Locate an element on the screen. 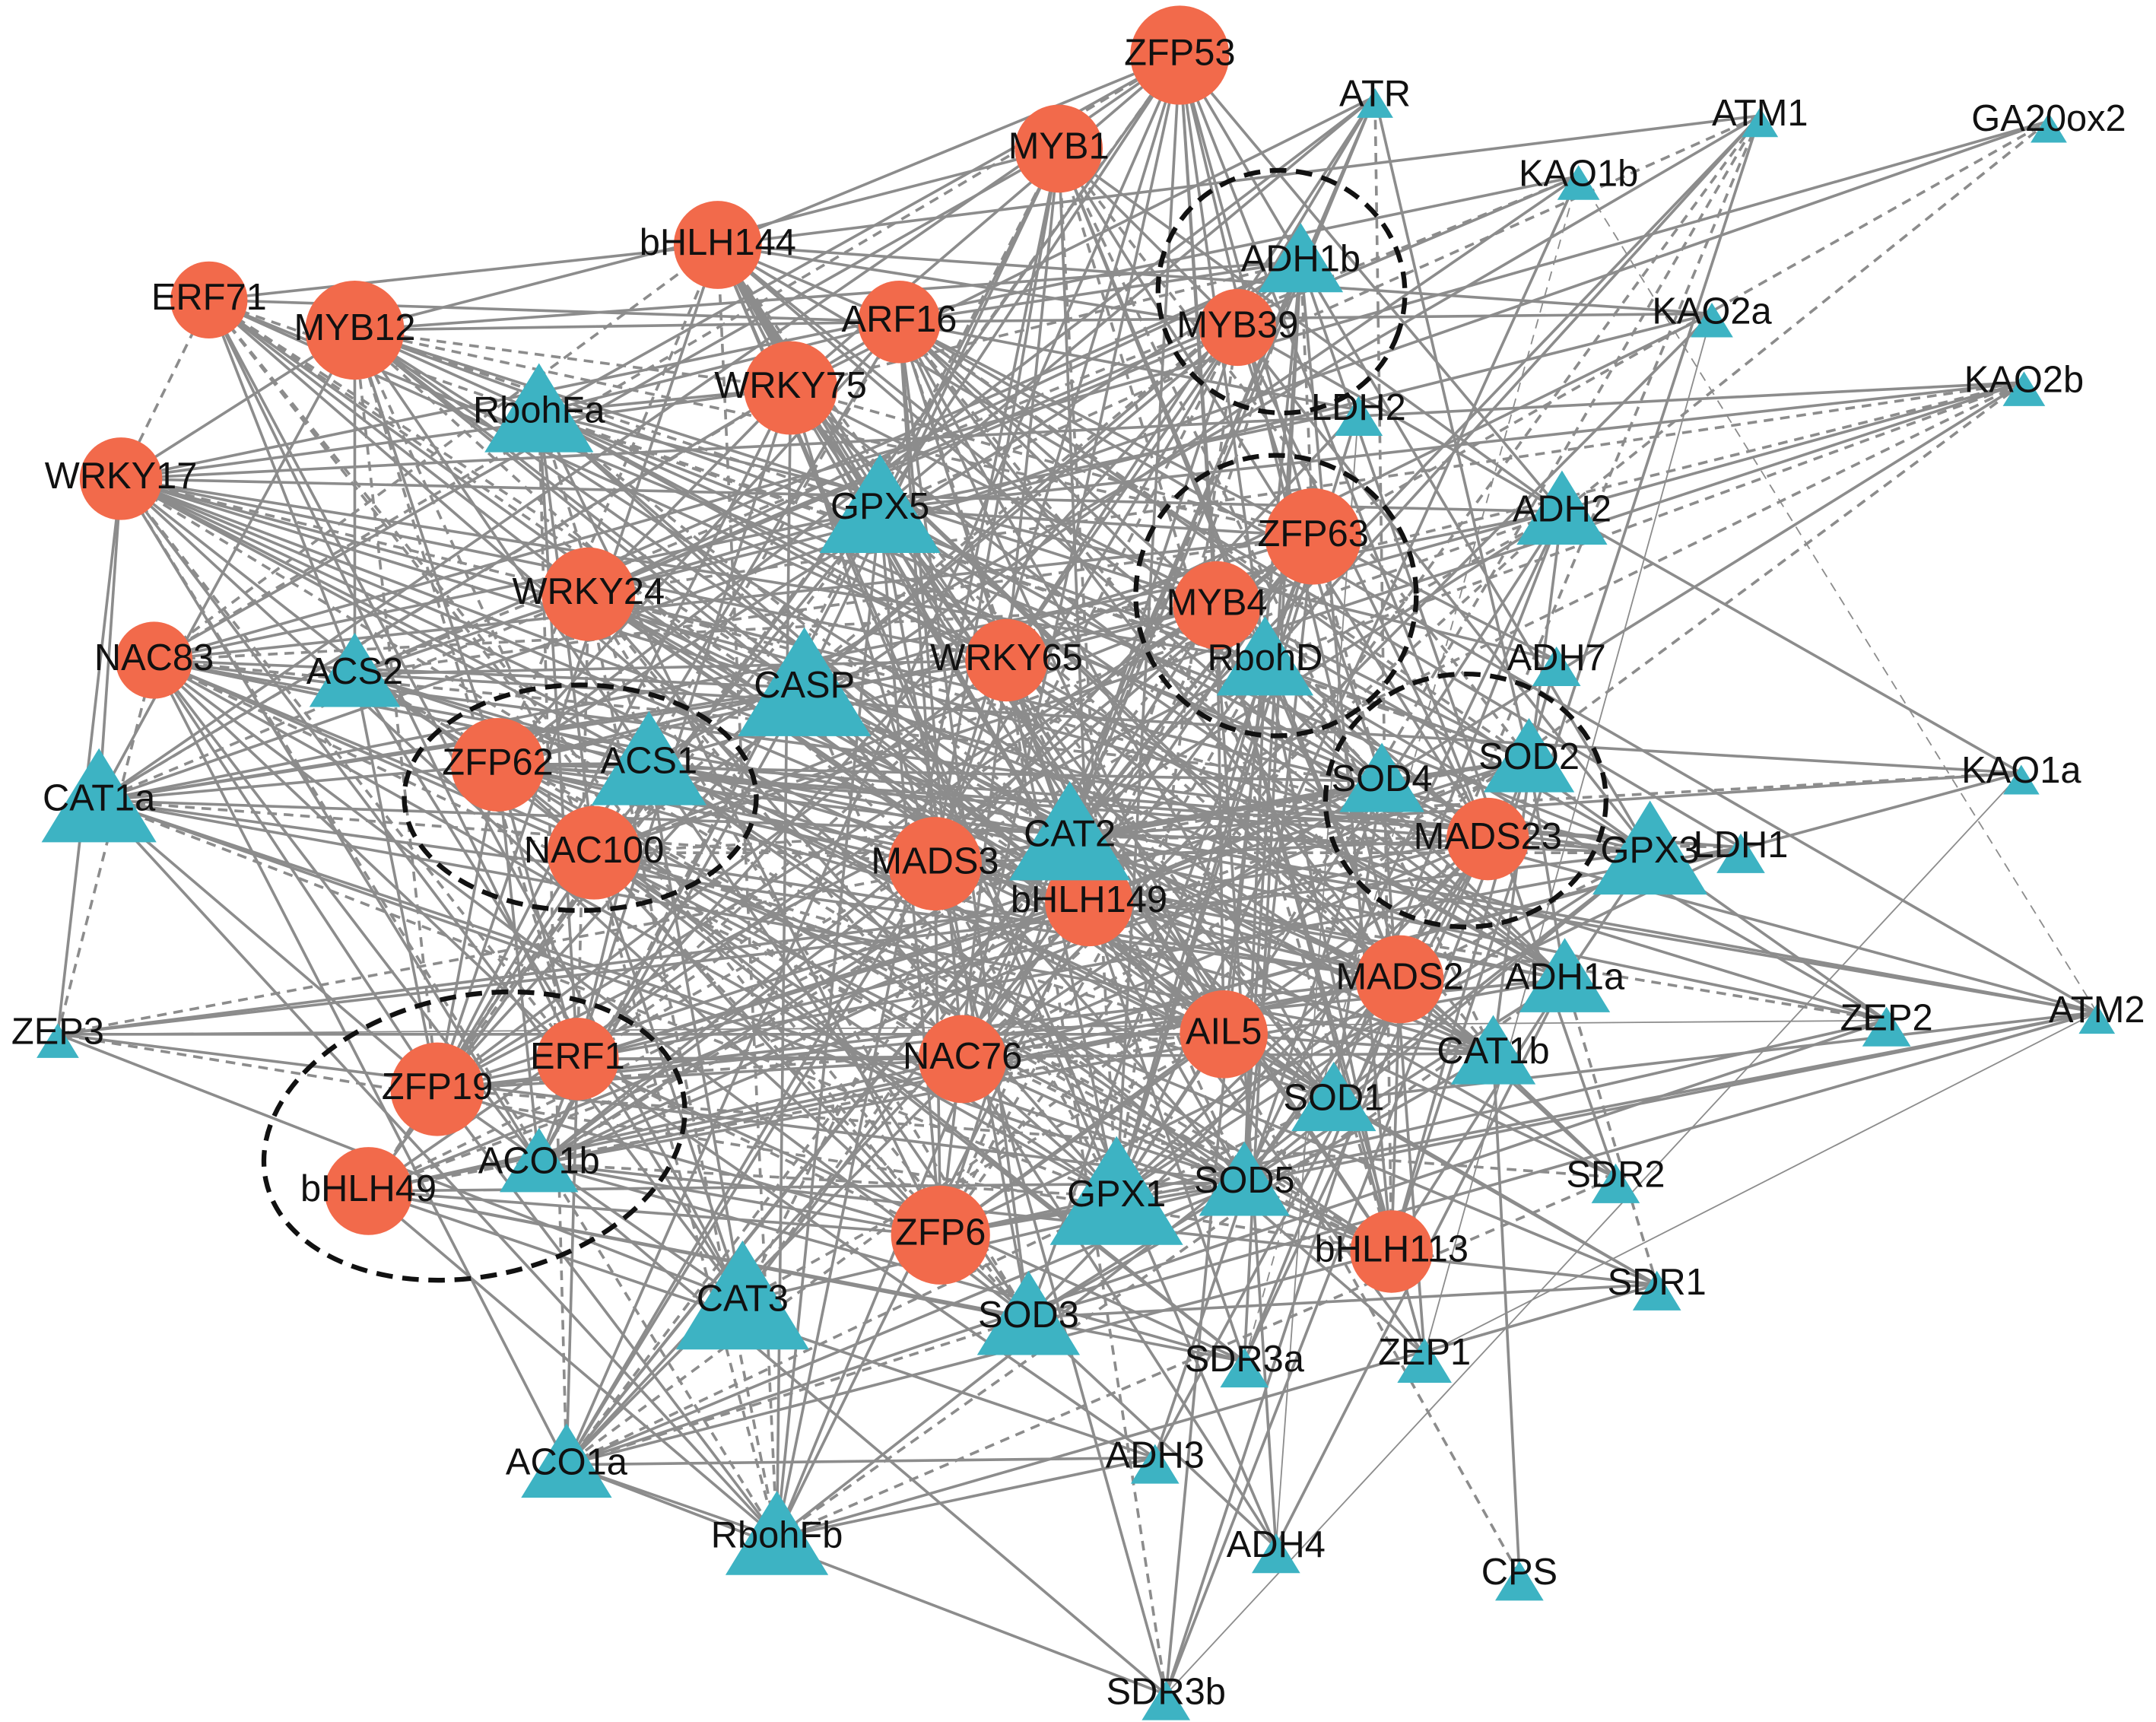  node-label: ADH1b is located at coordinates (1301, 259).